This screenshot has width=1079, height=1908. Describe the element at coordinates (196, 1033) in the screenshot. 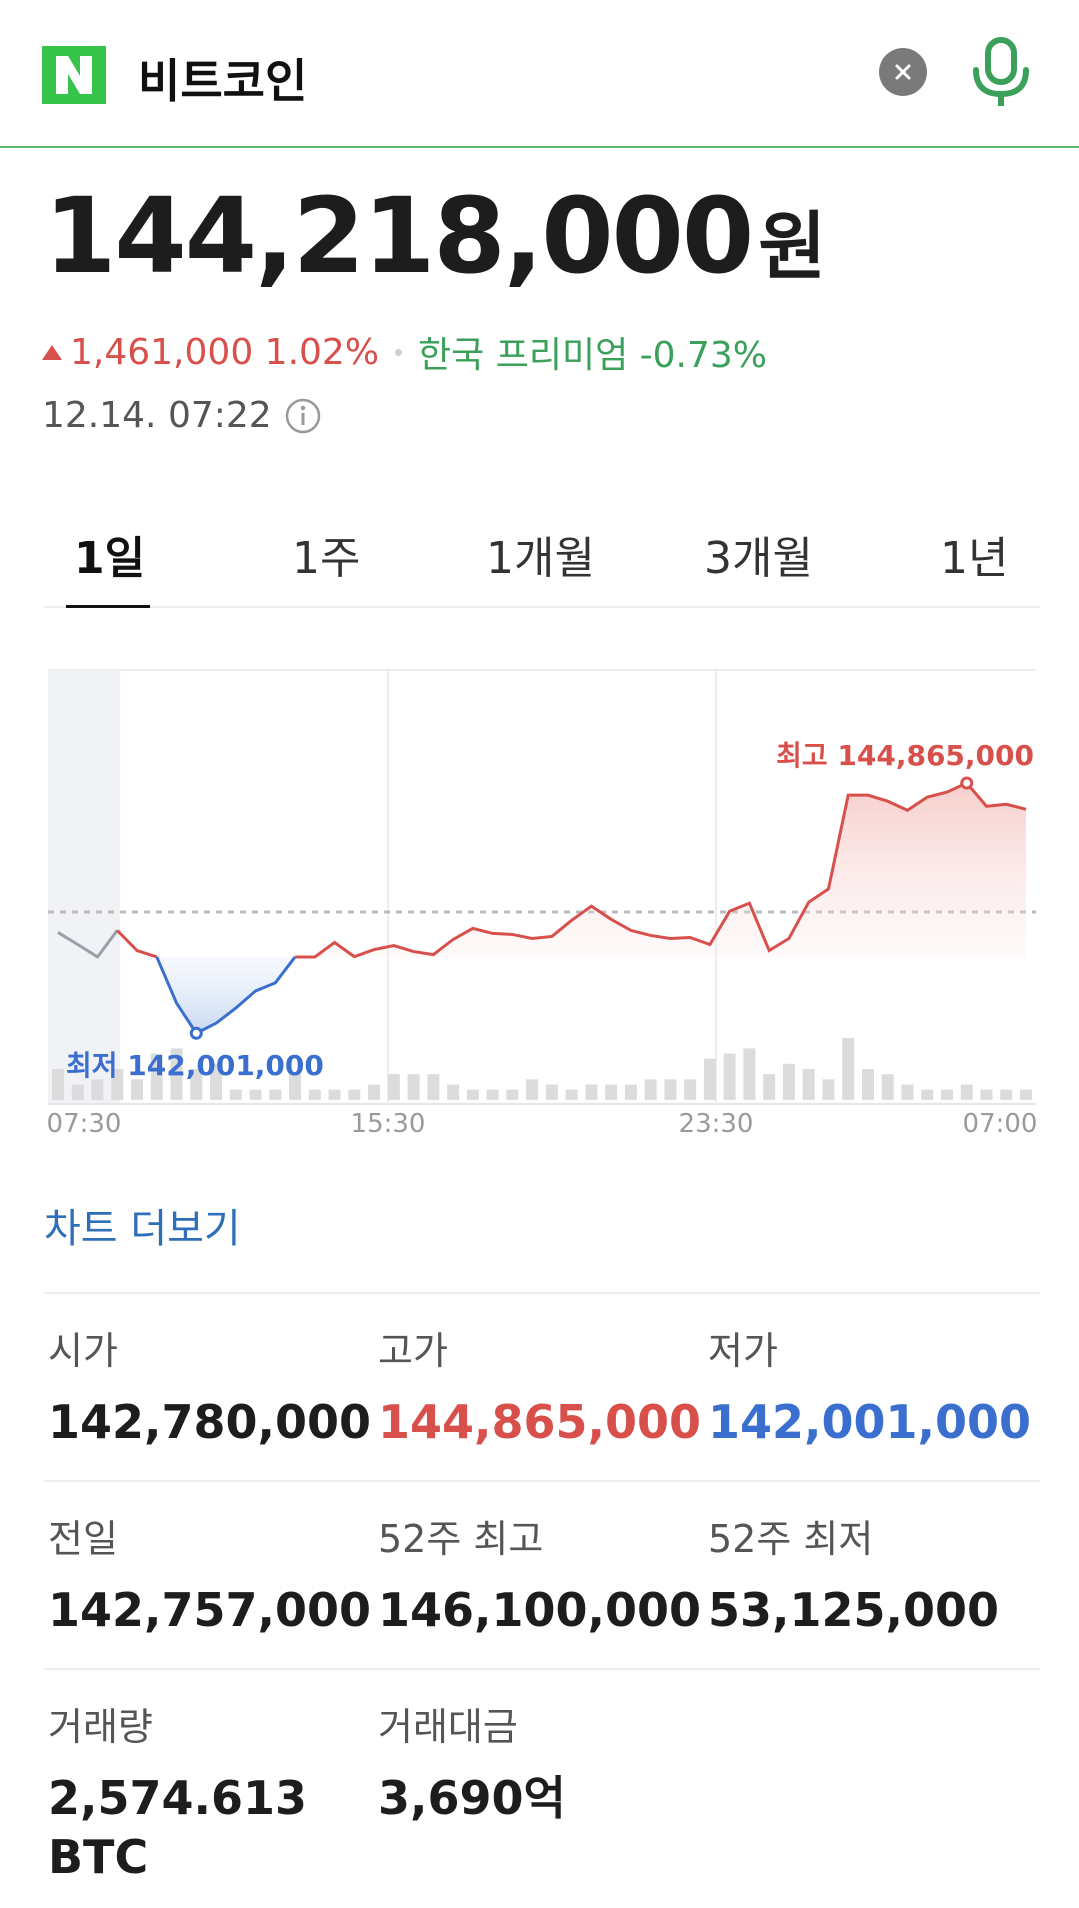

I see `low-marker` at that location.